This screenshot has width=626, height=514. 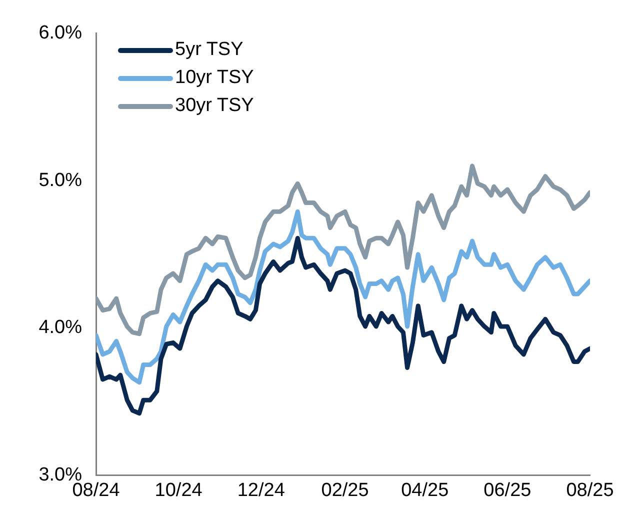 What do you see at coordinates (178, 490) in the screenshot?
I see `x-tick-label: 10/24` at bounding box center [178, 490].